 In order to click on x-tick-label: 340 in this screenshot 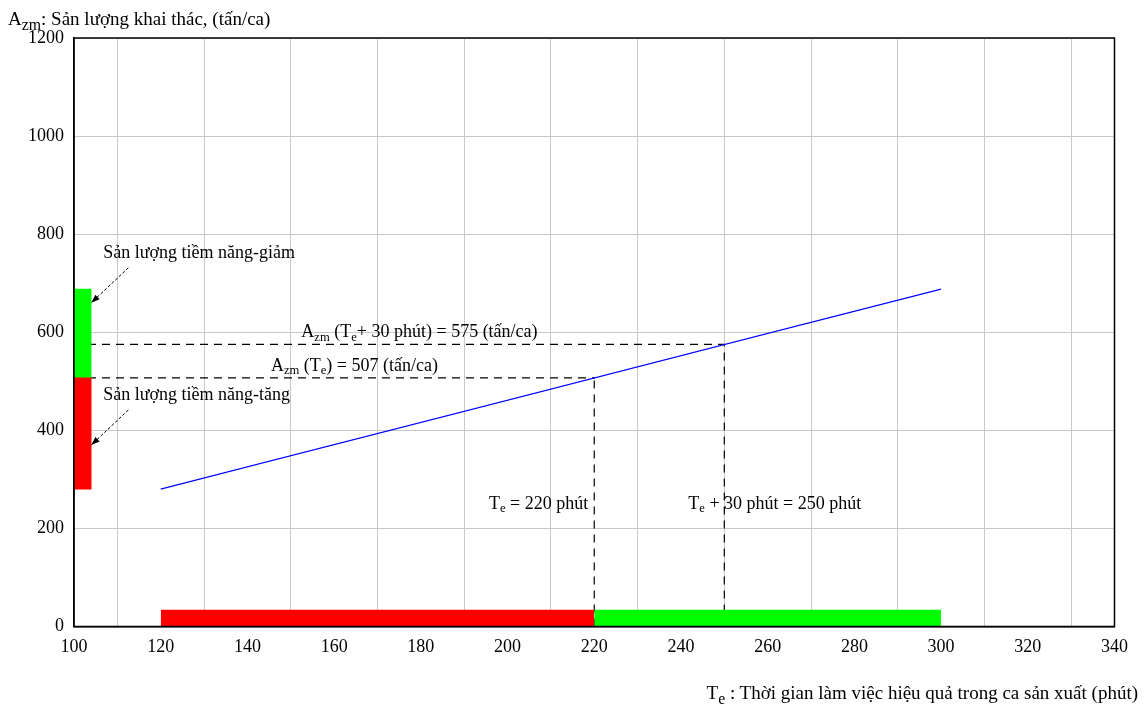, I will do `click(1114, 645)`.